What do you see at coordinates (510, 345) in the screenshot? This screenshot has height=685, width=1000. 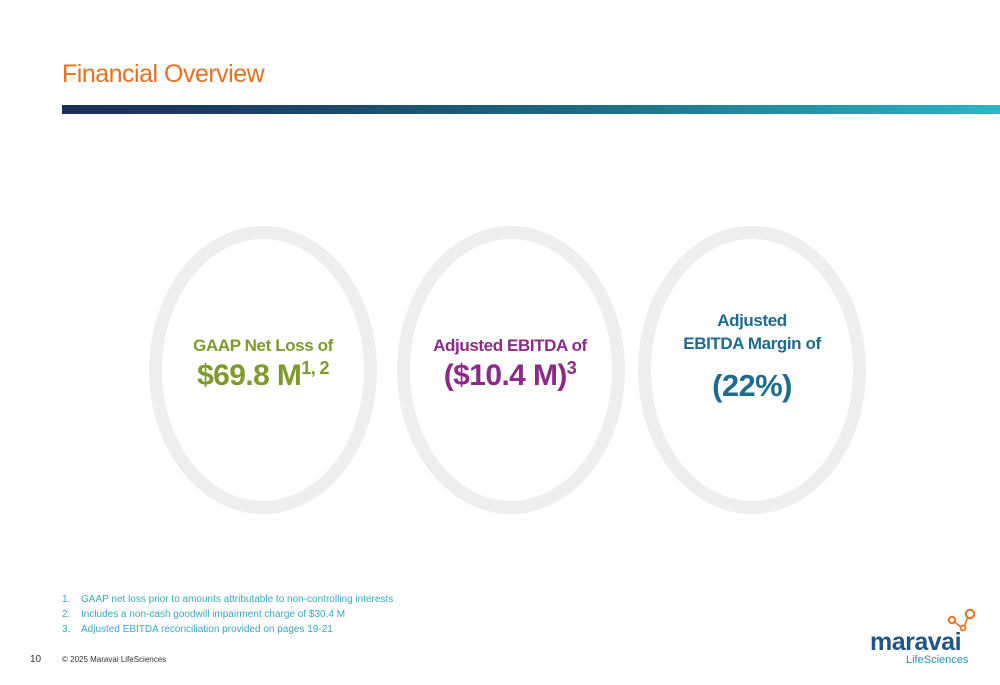 I see `metric-label: Adjusted EBITDA of` at bounding box center [510, 345].